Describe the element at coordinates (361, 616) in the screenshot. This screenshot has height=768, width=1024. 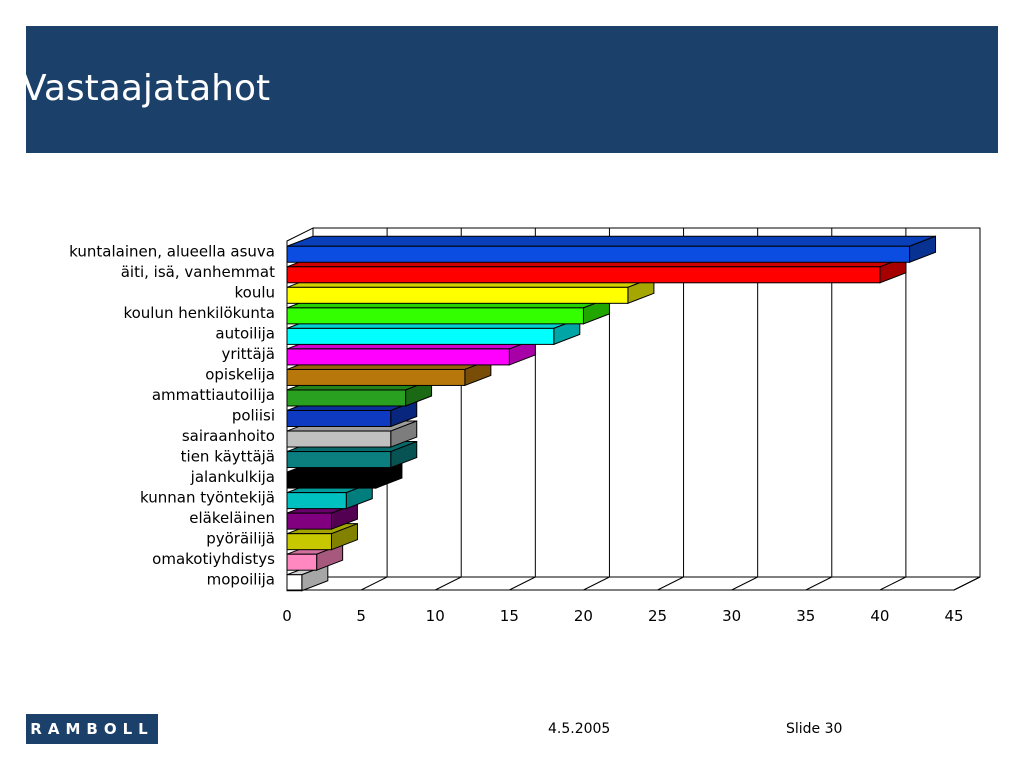
I see `x-tick-label: 5` at that location.